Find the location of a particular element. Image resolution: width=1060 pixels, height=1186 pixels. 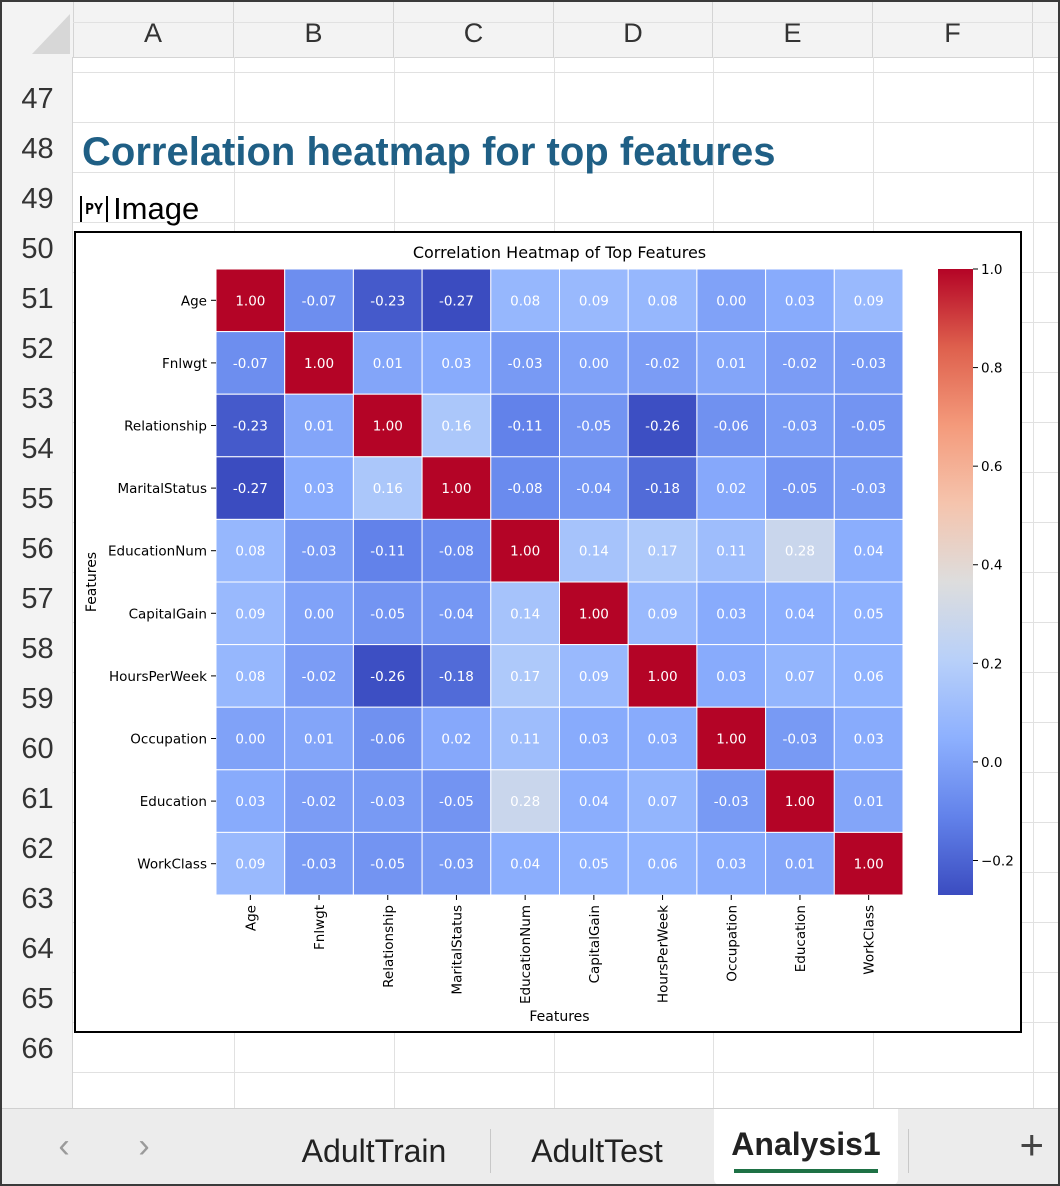

row-header-50: 50 is located at coordinates (37, 249).